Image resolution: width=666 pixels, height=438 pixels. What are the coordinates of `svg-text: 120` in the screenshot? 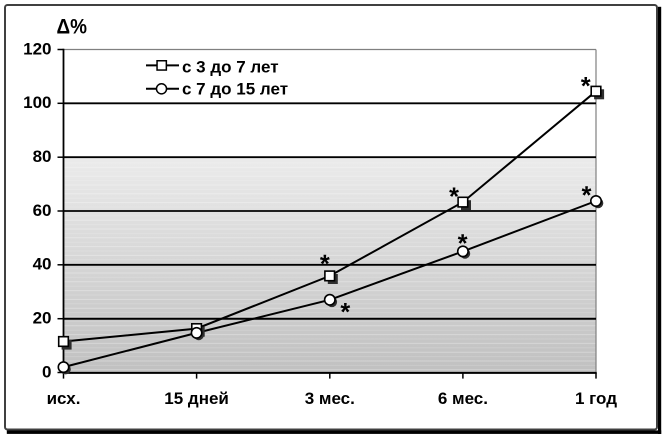 It's located at (37, 48).